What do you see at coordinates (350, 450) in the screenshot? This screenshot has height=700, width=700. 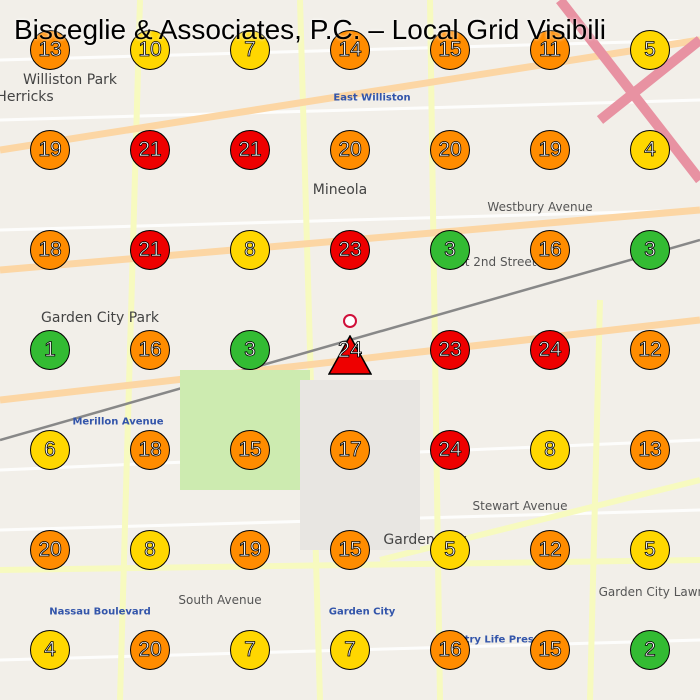 I see `grid-rank-marker: 17` at bounding box center [350, 450].